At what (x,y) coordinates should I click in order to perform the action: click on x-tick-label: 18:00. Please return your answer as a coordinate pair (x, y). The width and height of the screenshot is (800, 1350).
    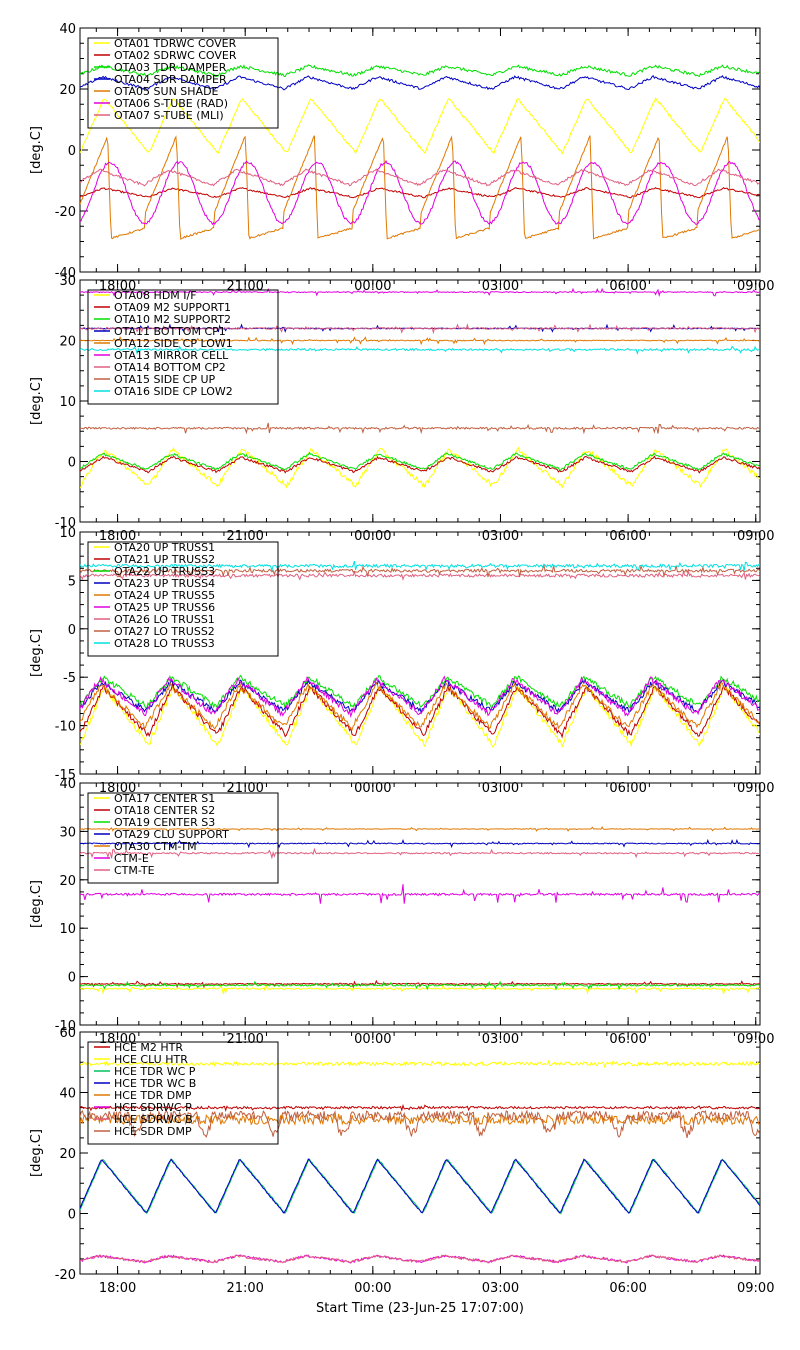
    Looking at the image, I should click on (117, 1288).